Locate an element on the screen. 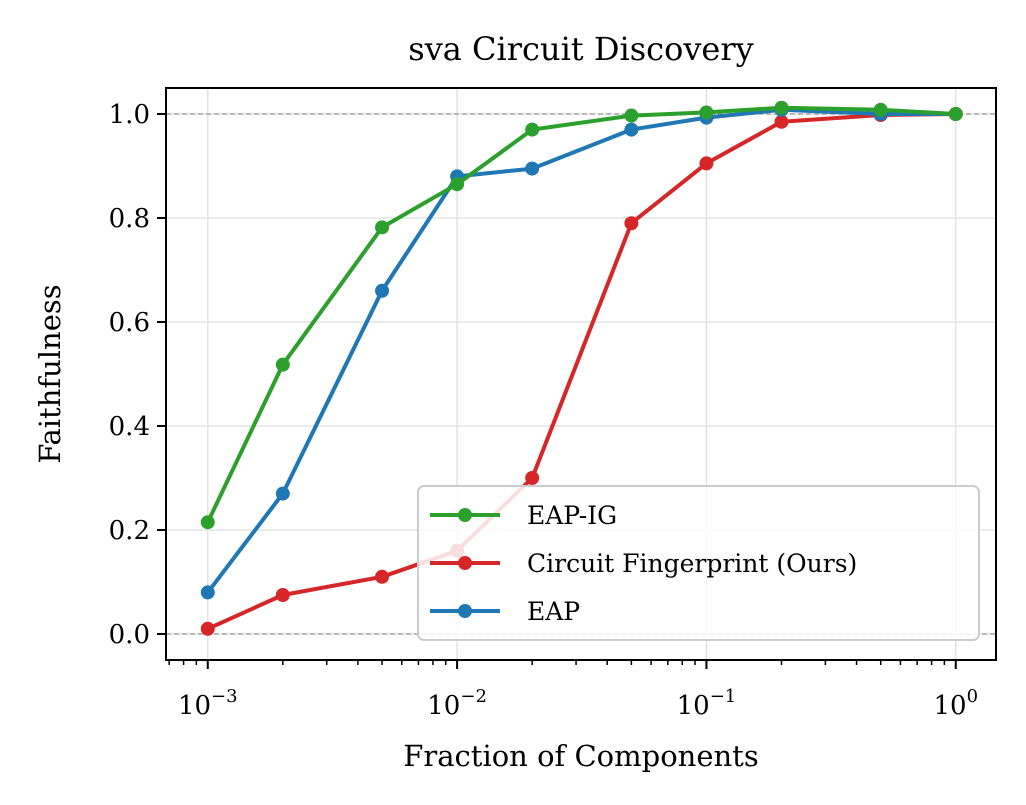  y-tick-label: 1.0 is located at coordinates (129, 115).